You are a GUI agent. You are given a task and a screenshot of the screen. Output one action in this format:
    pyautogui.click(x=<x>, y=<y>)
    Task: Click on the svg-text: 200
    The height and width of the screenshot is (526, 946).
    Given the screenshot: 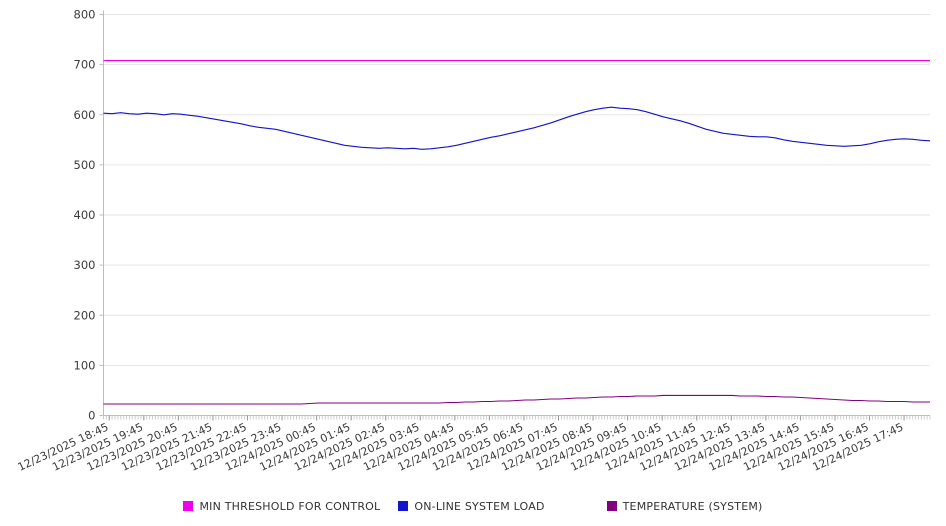 What is the action you would take?
    pyautogui.click(x=85, y=315)
    